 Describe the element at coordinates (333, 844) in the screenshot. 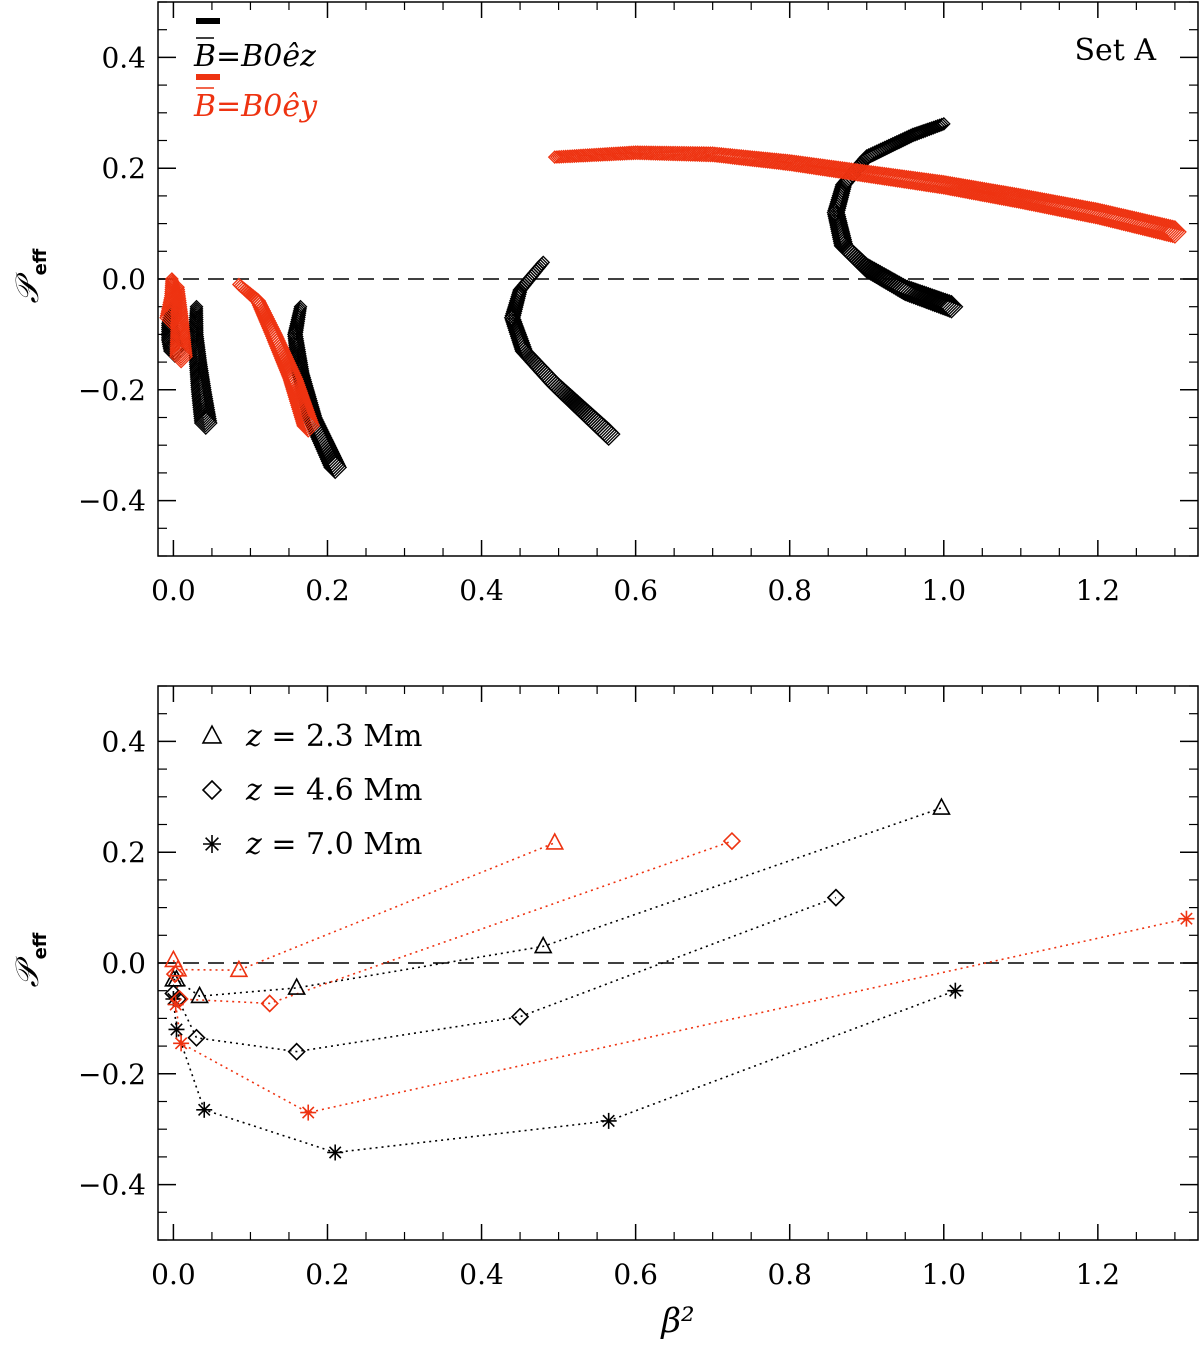

I see `legend-label: z = 7.0 Mm` at that location.